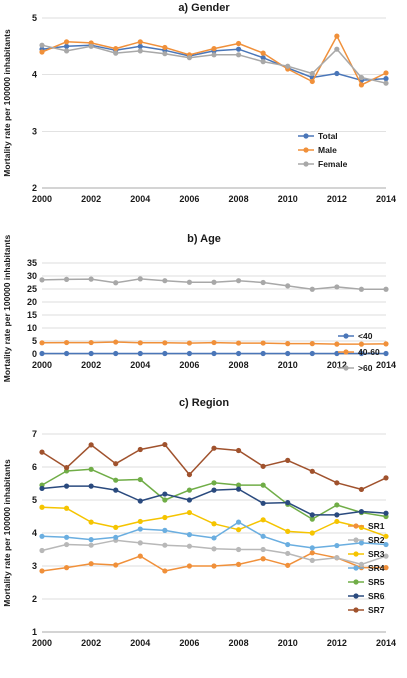 The height and width of the screenshot is (678, 407). I want to click on y-tick-label: 0, so click(34, 354).